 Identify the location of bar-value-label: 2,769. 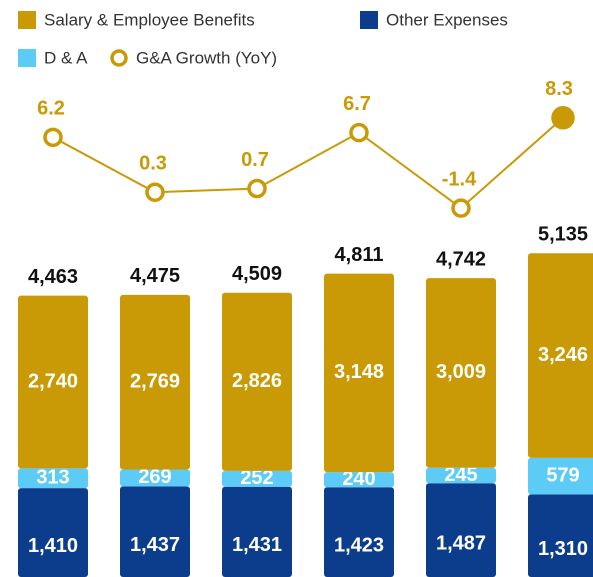
(155, 381).